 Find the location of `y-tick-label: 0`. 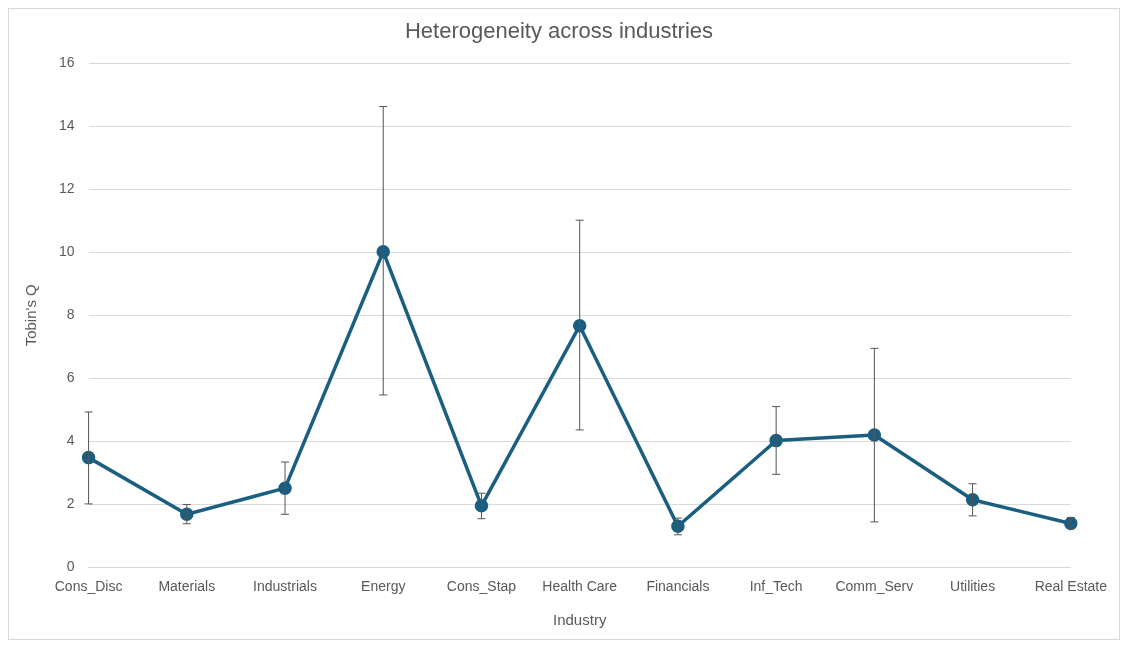

y-tick-label: 0 is located at coordinates (70, 566).